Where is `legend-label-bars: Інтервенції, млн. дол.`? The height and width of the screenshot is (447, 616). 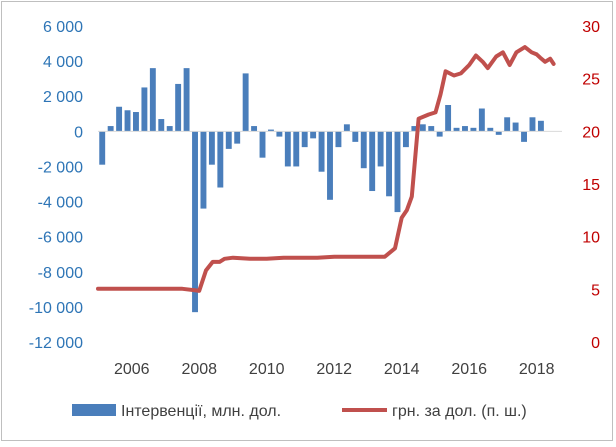 legend-label-bars: Інтервенції, млн. дол. is located at coordinates (201, 411).